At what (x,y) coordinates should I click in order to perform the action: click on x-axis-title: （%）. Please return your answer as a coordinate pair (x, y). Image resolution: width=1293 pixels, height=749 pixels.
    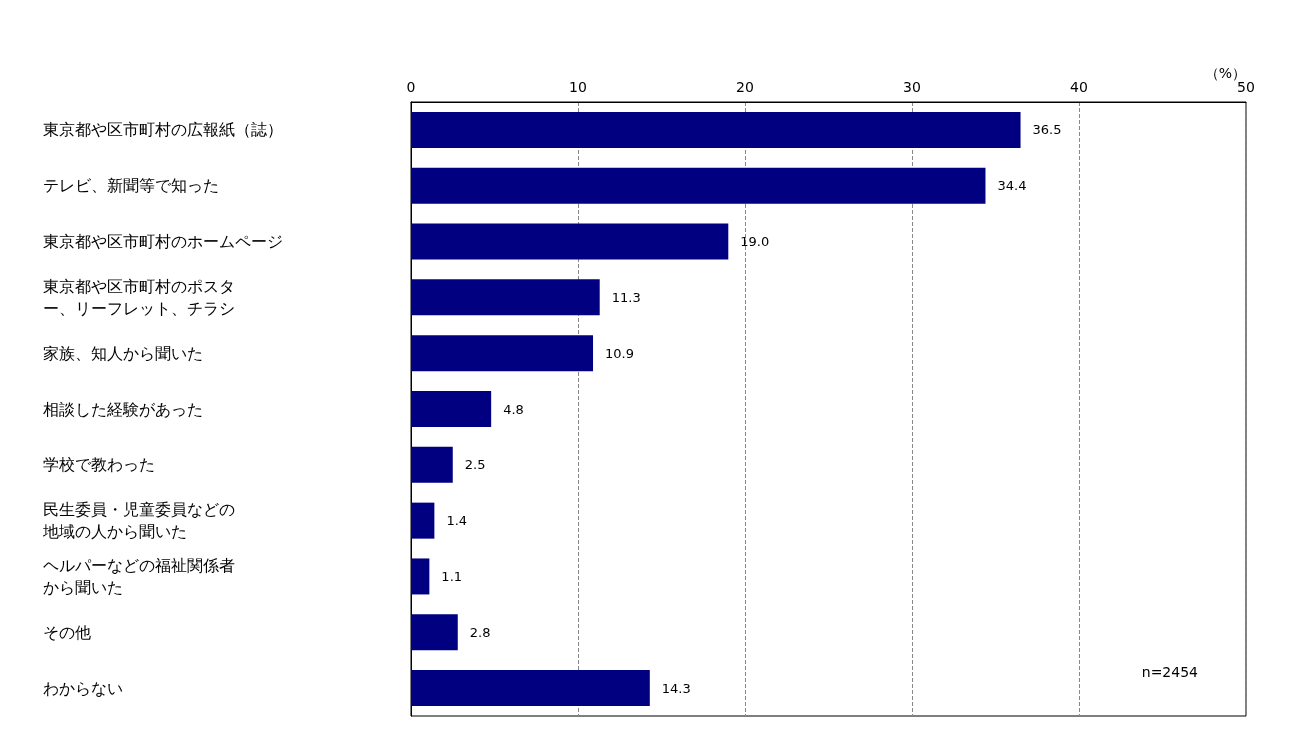
    Looking at the image, I should click on (1225, 73).